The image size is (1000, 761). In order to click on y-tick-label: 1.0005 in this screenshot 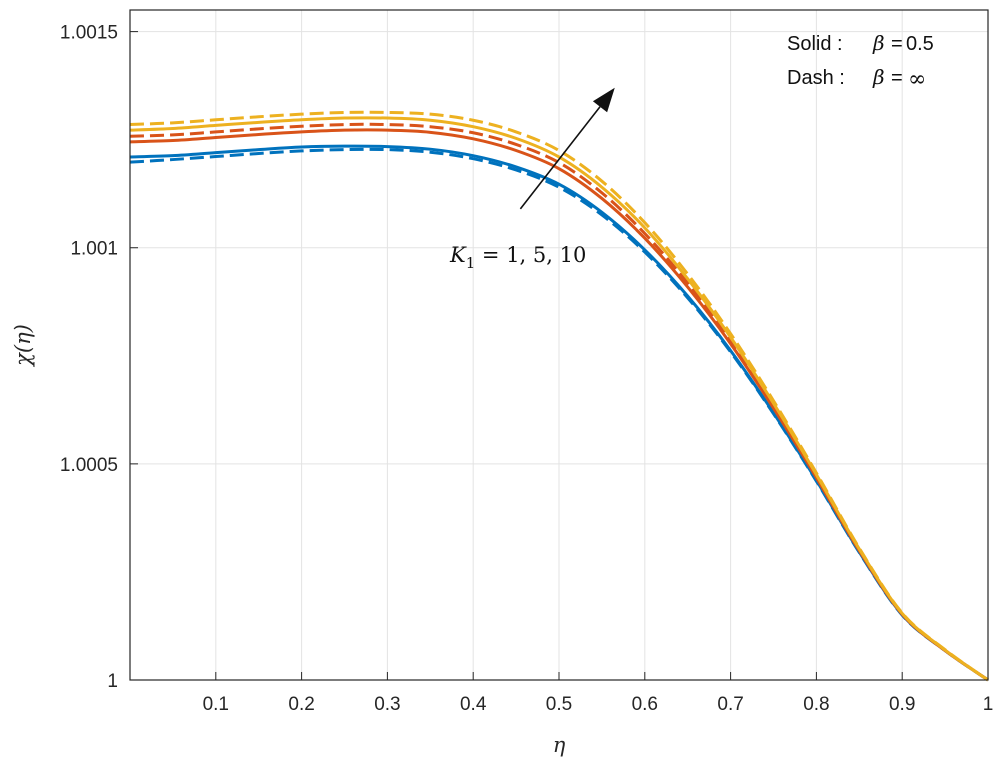, I will do `click(89, 465)`.